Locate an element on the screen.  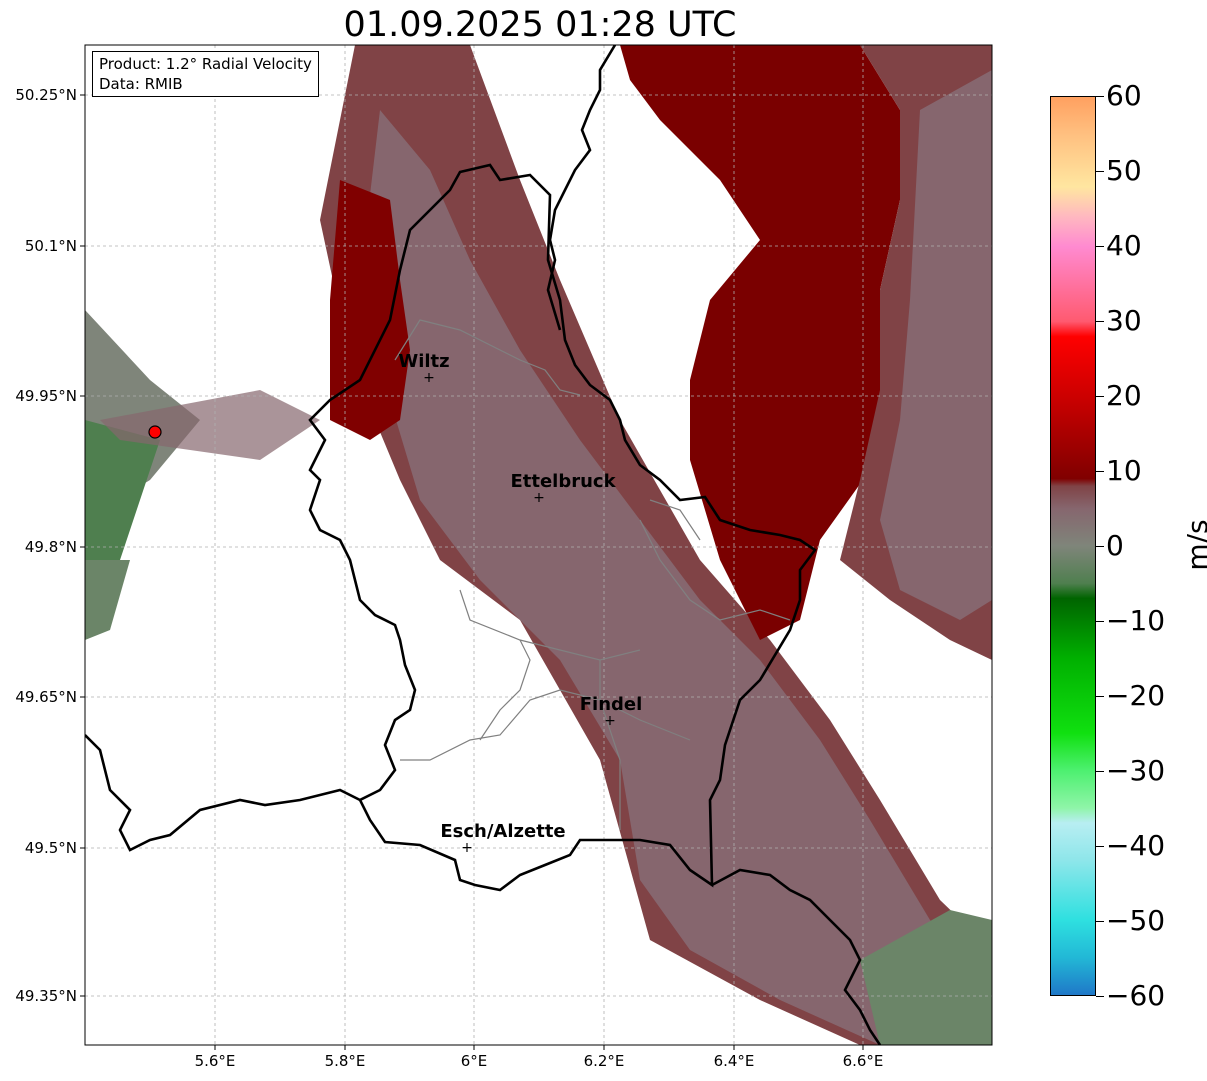
lat-label: 49.35°N is located at coordinates (46, 996).